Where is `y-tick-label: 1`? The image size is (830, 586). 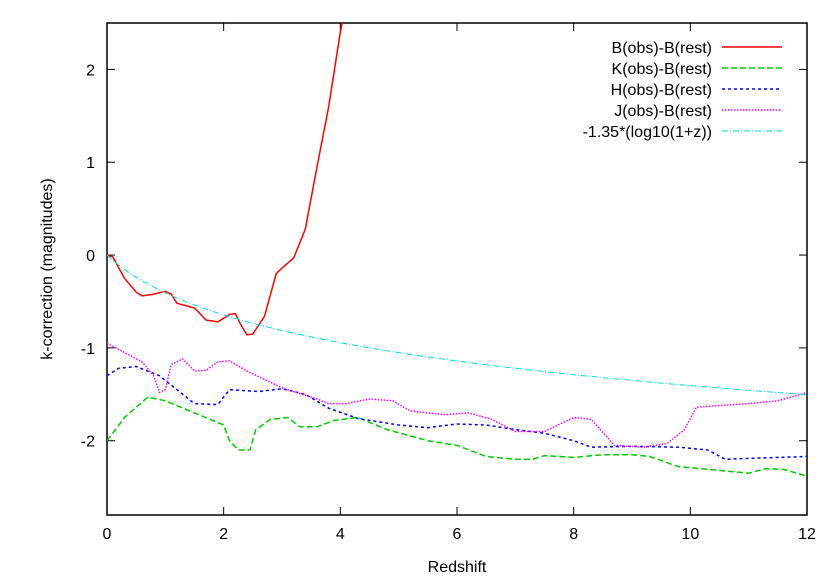
y-tick-label: 1 is located at coordinates (90, 163).